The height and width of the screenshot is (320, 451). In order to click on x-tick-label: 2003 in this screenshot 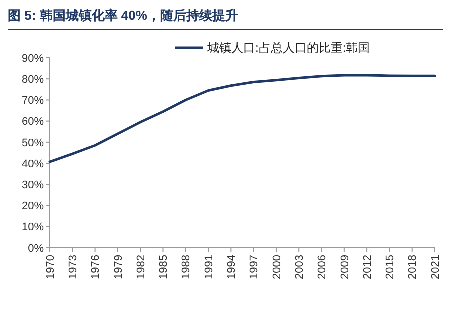, I will do `click(300, 267)`.